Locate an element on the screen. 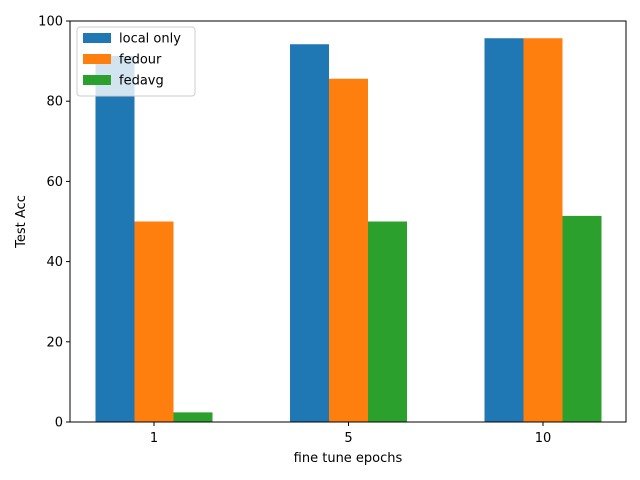  y-tick-label: 100 is located at coordinates (50, 22).